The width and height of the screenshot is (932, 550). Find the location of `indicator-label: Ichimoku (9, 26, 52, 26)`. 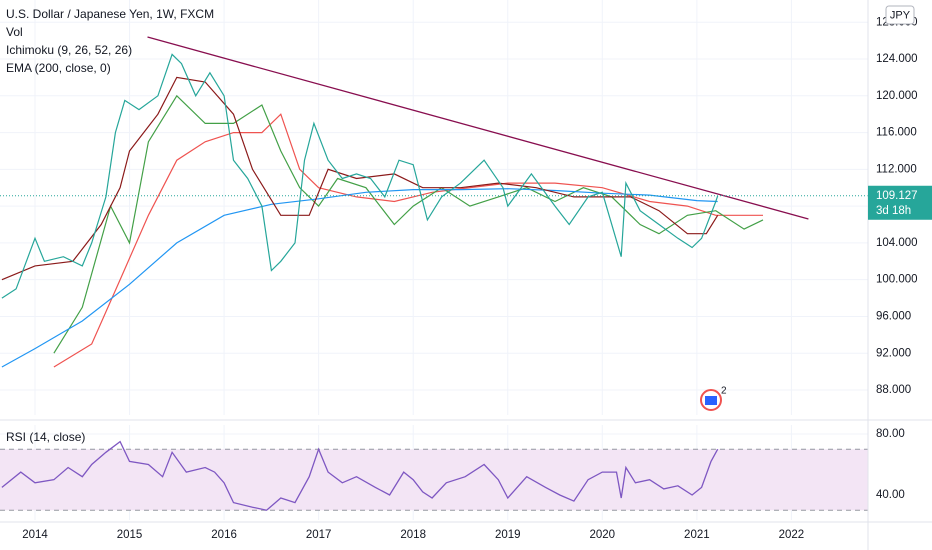

indicator-label: Ichimoku (9, 26, 52, 26) is located at coordinates (69, 50).